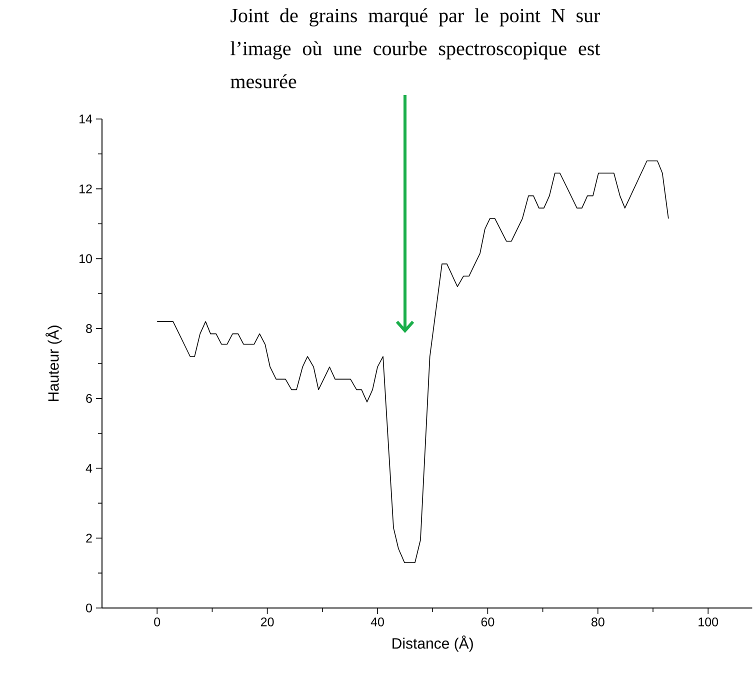  What do you see at coordinates (86, 189) in the screenshot?
I see `y-tick-label: 12` at bounding box center [86, 189].